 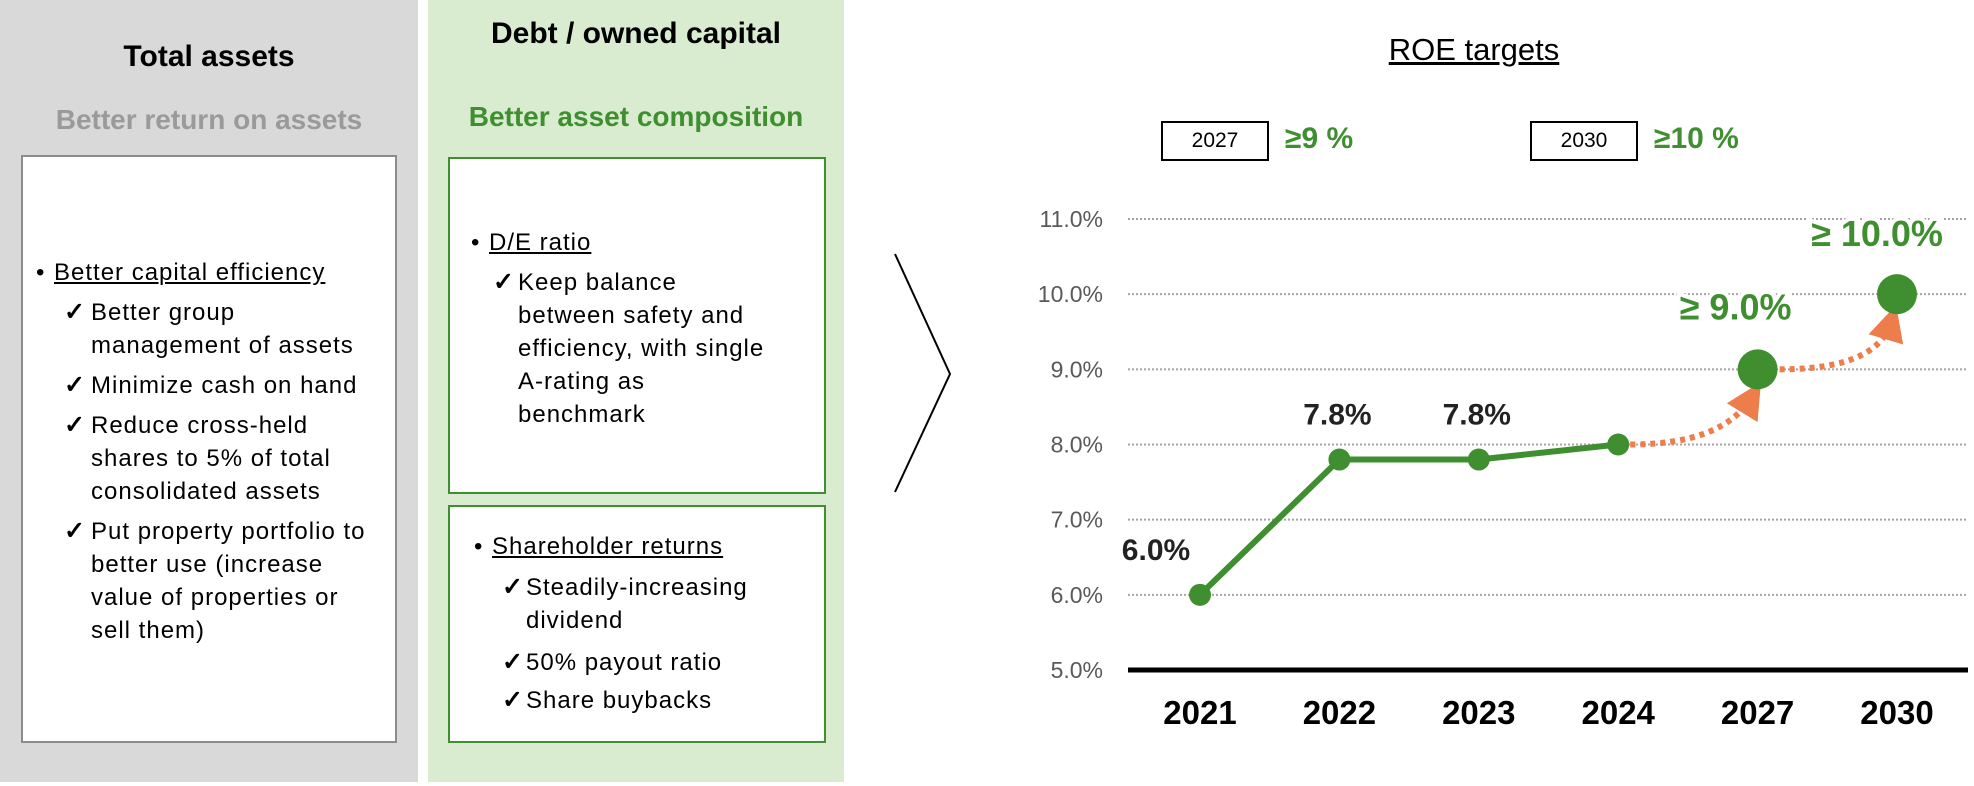 What do you see at coordinates (1077, 369) in the screenshot?
I see `y-tick-label: 9.0%` at bounding box center [1077, 369].